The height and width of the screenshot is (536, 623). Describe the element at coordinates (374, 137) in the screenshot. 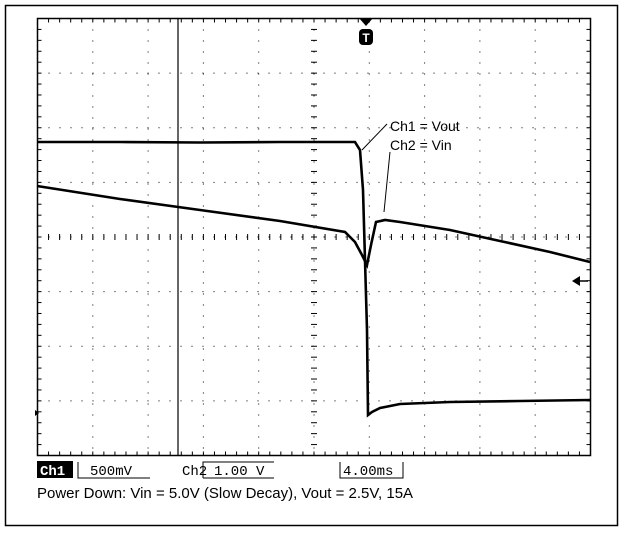

I see `ch1-leader` at that location.